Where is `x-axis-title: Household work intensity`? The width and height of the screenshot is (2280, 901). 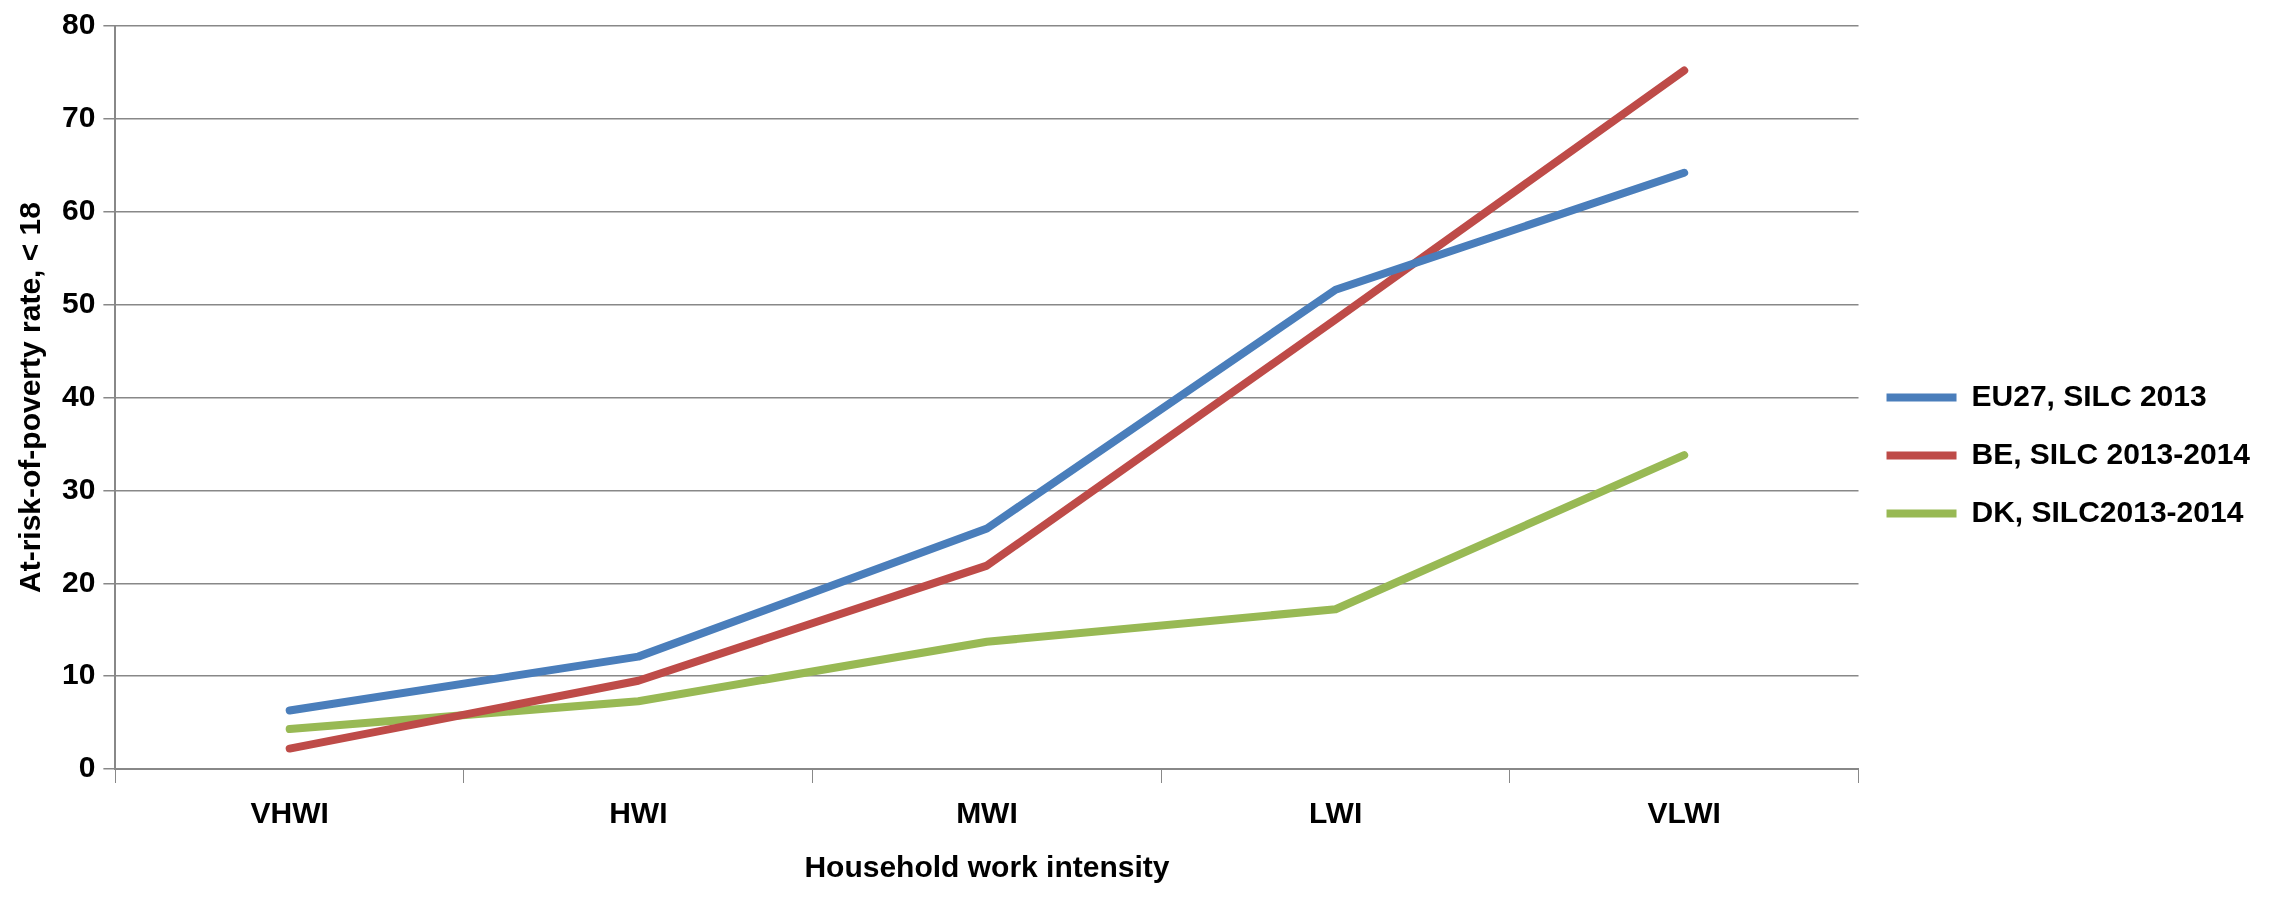
x-axis-title: Household work intensity is located at coordinates (987, 867).